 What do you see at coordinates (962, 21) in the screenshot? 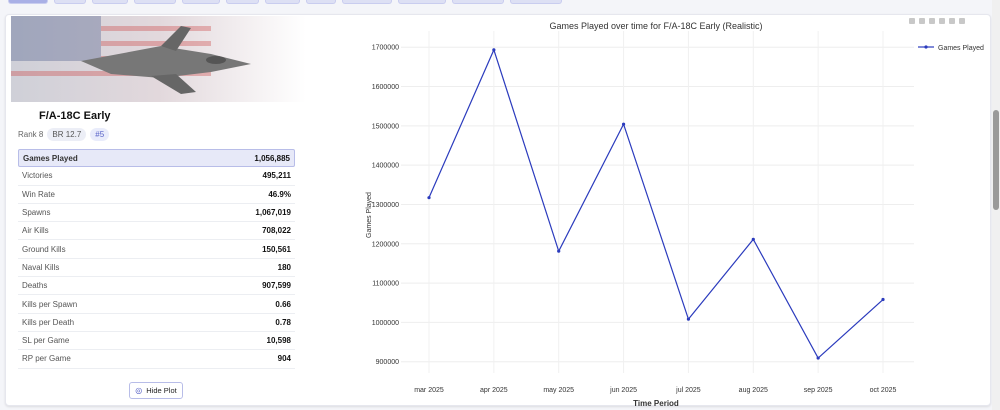
I see `home-icon` at bounding box center [962, 21].